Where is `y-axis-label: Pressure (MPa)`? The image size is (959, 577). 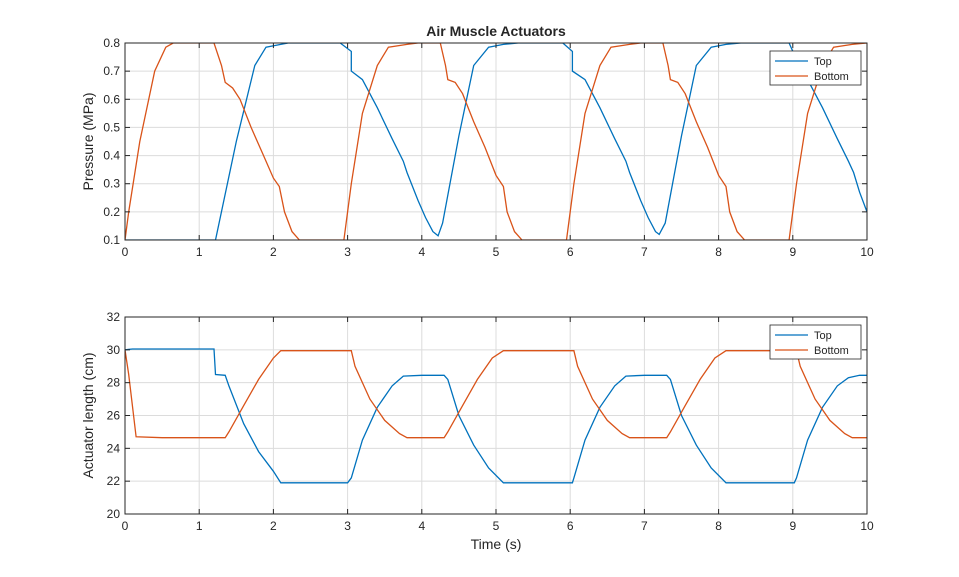
y-axis-label: Pressure (MPa) is located at coordinates (88, 141).